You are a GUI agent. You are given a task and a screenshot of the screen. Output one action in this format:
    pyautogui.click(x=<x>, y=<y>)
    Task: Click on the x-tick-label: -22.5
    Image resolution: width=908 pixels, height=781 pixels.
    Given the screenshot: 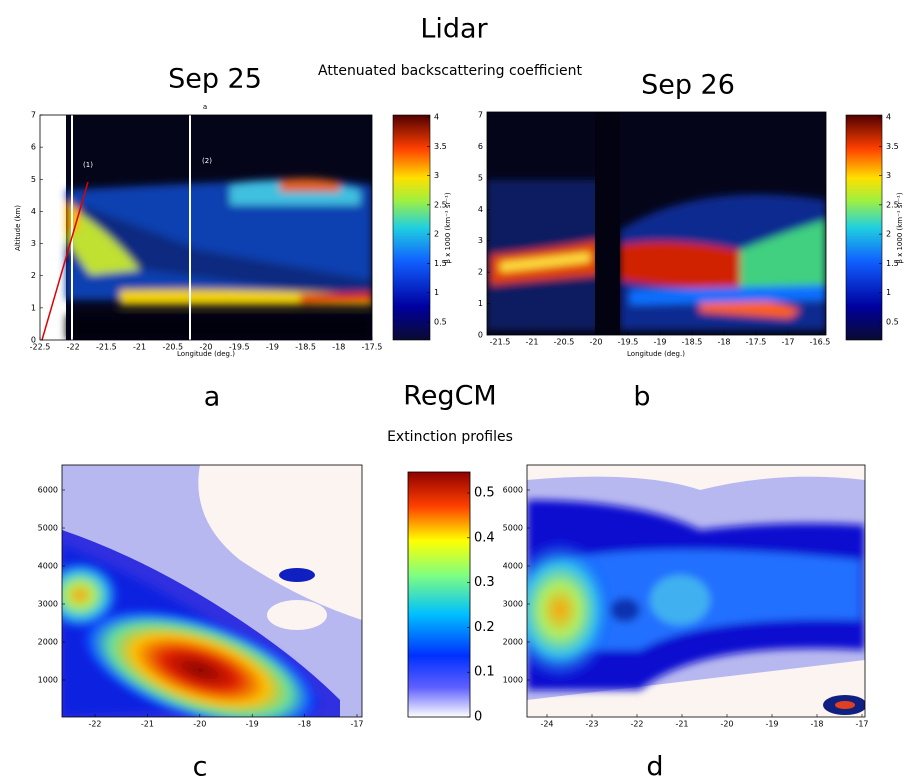 What is the action you would take?
    pyautogui.click(x=40, y=347)
    